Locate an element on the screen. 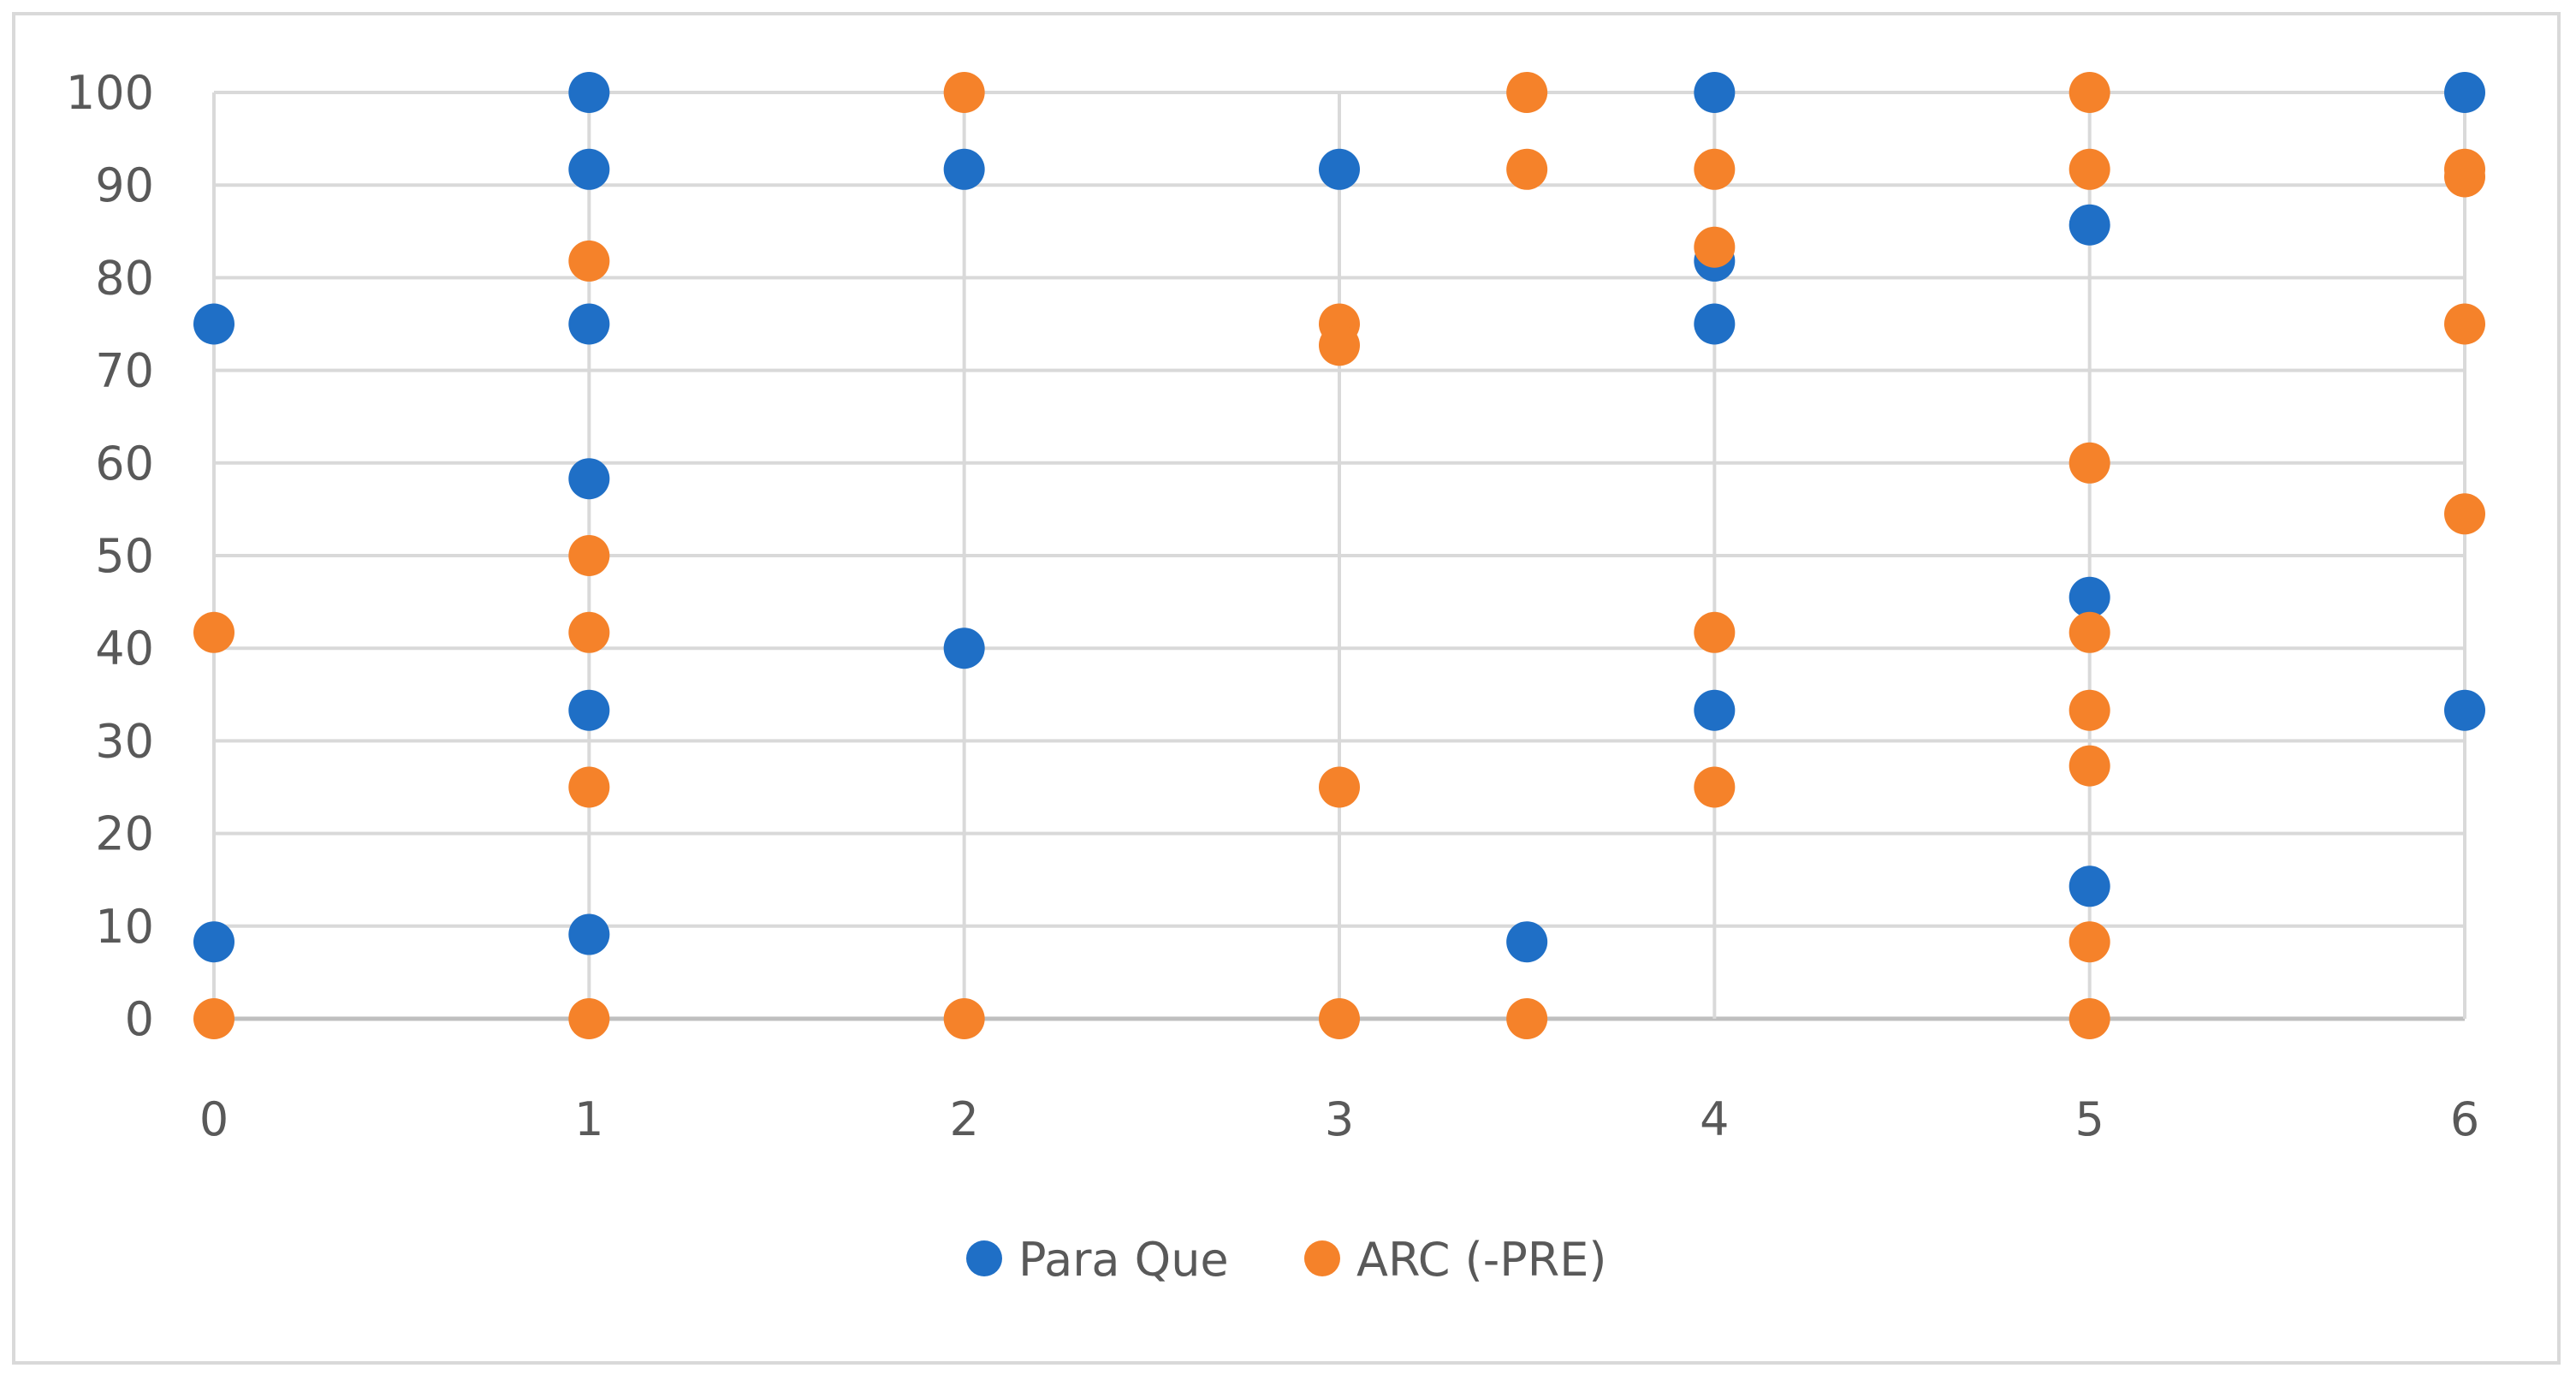 This screenshot has height=1380, width=2576. x-tick-label: 2 is located at coordinates (963, 1119).